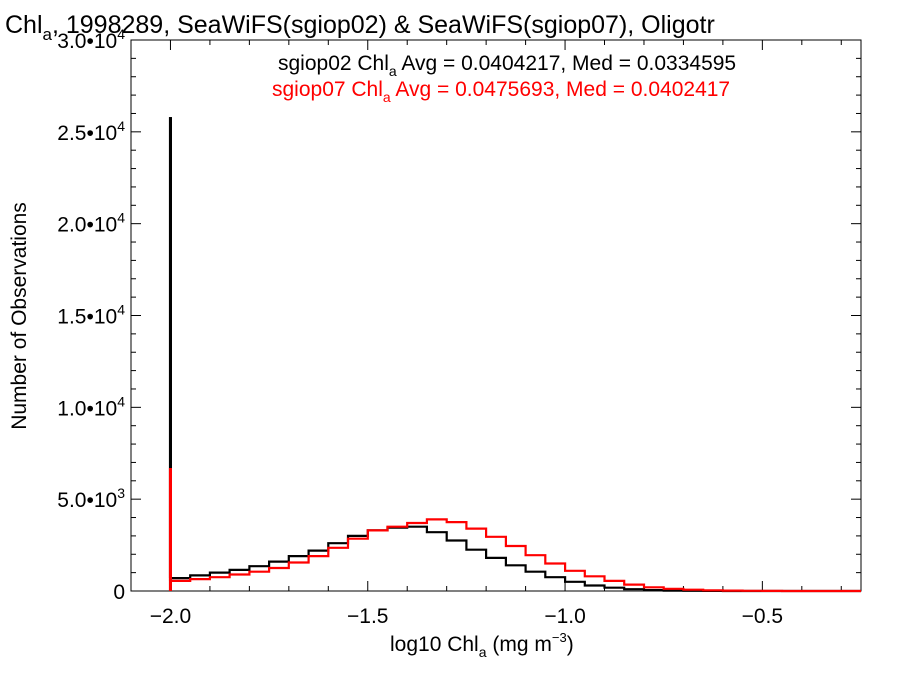  What do you see at coordinates (327, 89) in the screenshot?
I see `legend-sgiop07-main: sgiop07 Chl` at bounding box center [327, 89].